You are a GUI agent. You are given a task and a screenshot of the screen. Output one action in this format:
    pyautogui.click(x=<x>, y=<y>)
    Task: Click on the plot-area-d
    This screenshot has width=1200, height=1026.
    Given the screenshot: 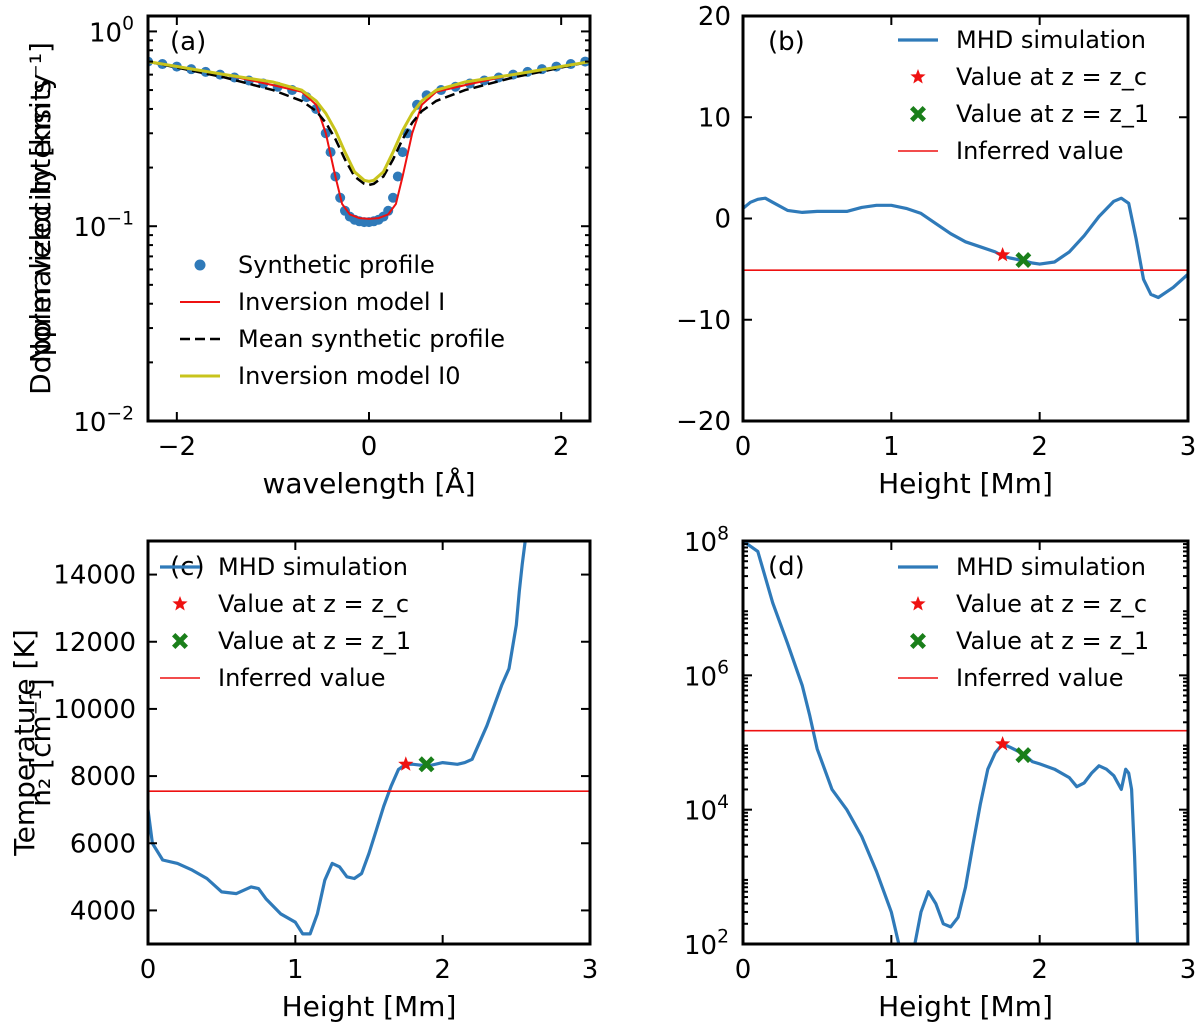 What is the action you would take?
    pyautogui.click(x=965, y=742)
    